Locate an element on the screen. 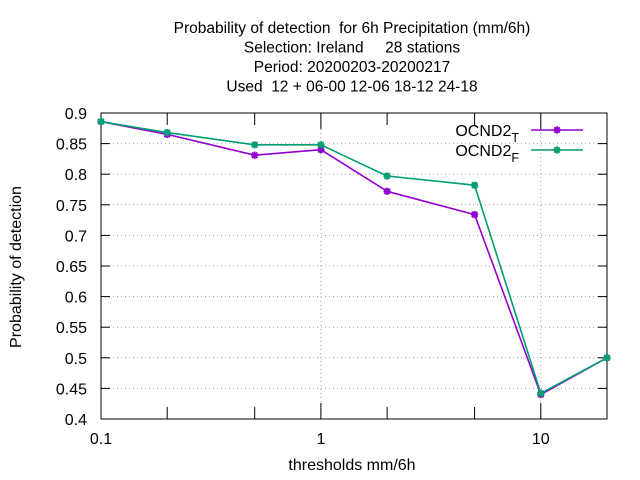  title-line: Period: 20200203-20200217 is located at coordinates (352, 67).